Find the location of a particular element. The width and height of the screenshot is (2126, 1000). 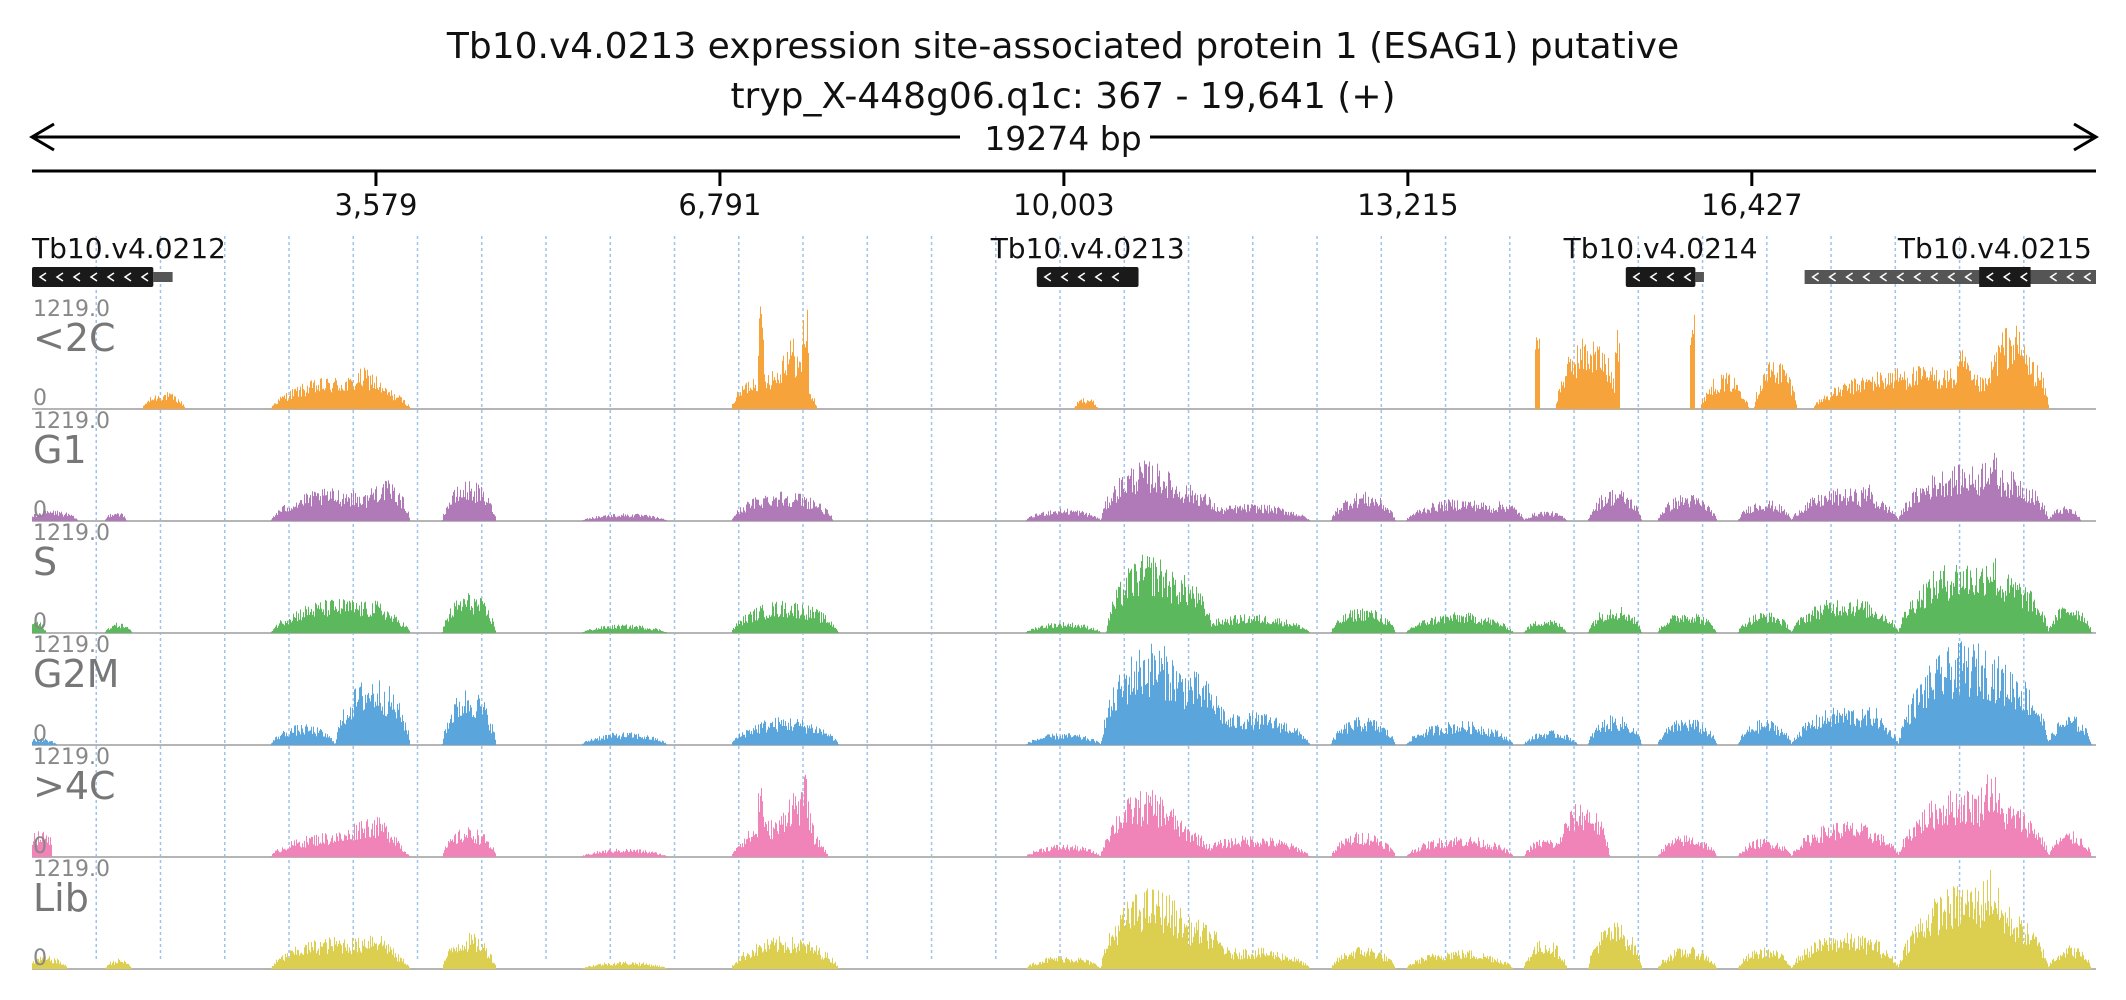

coverage-track: 1219.0G1 0 is located at coordinates (1064, 466).